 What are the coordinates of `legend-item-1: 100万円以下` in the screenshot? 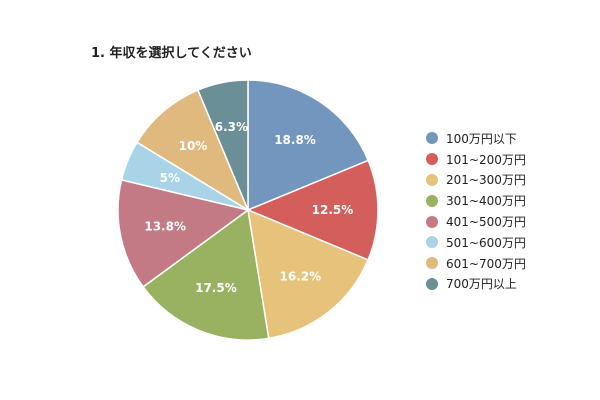 It's located at (476, 138).